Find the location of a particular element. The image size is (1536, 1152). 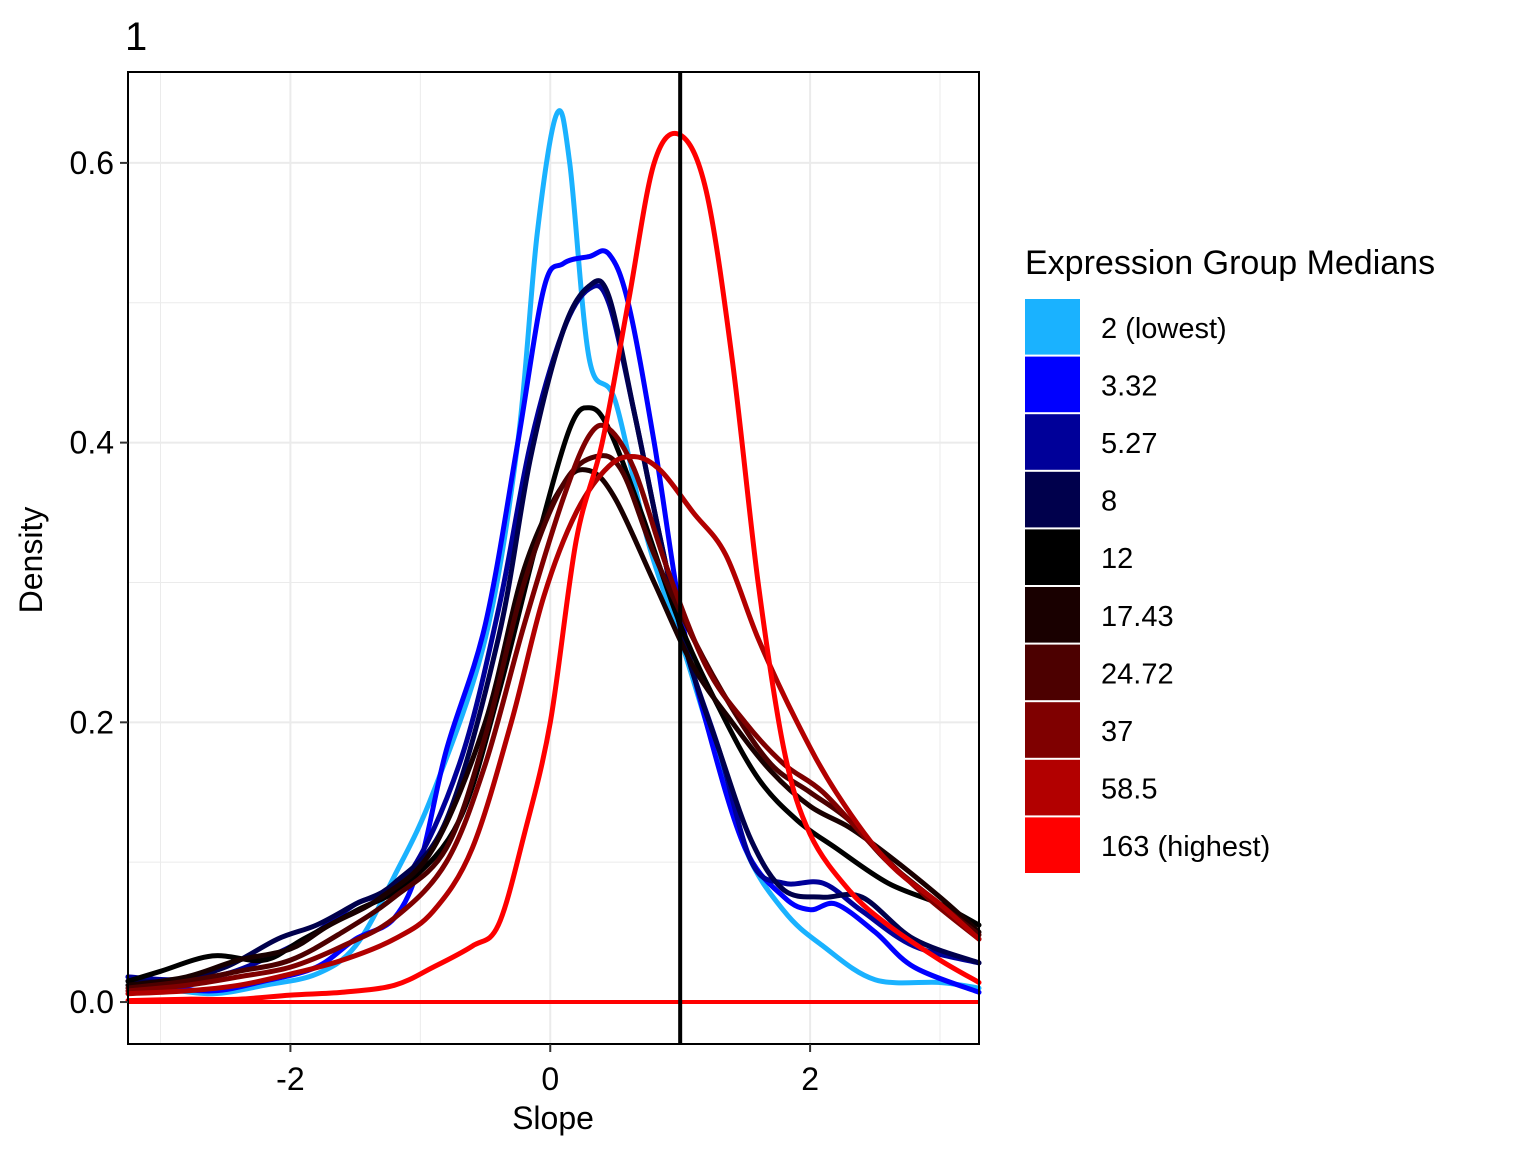

legend-label: 37 is located at coordinates (1117, 732).